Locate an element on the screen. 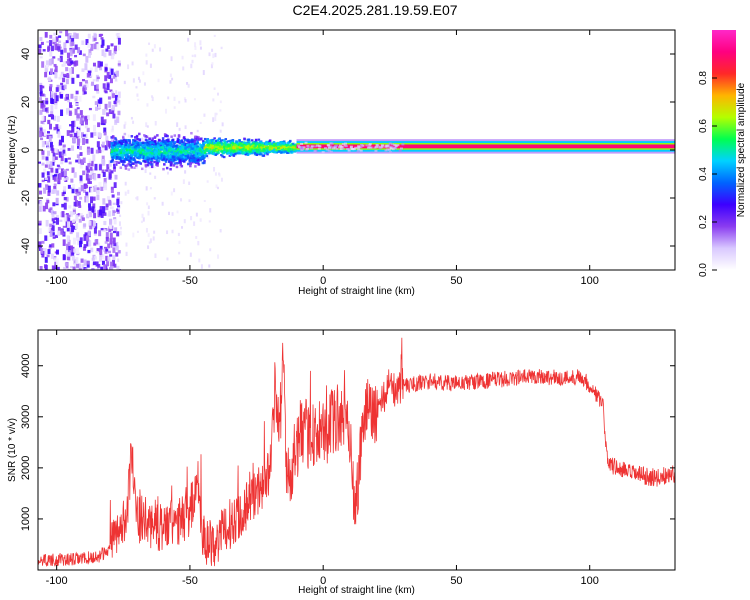 This screenshot has height=600, width=750. colorbar-tick-label: 0.2 is located at coordinates (703, 222).